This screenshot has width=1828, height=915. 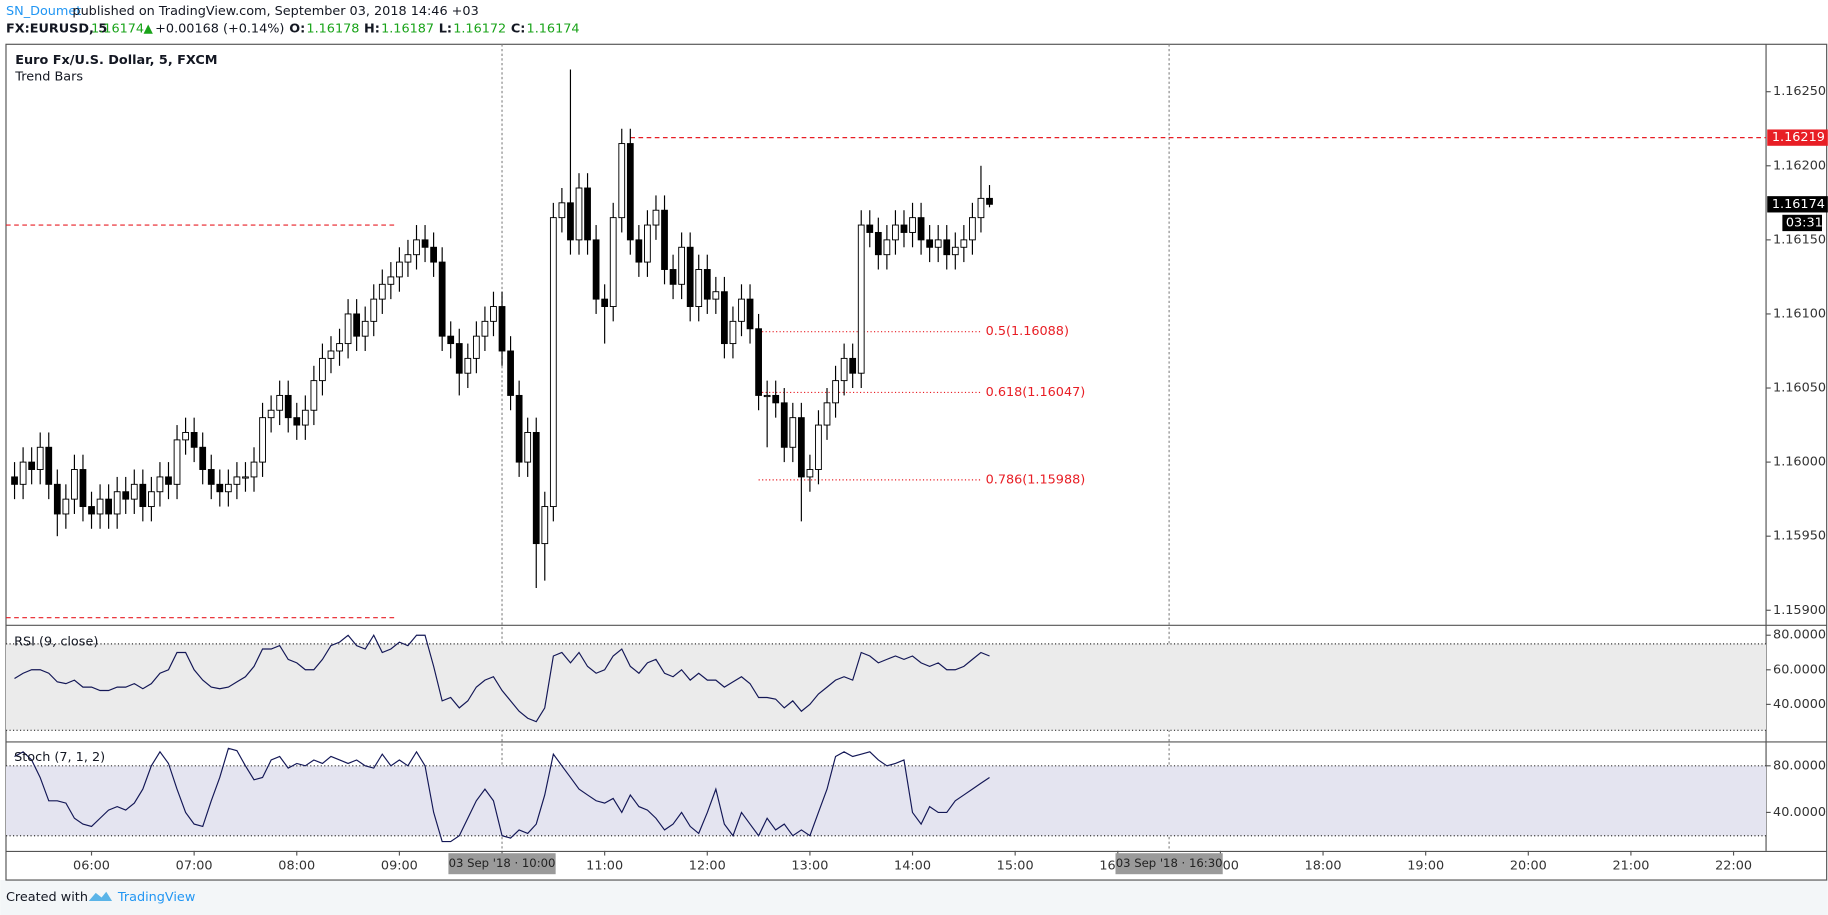 What do you see at coordinates (1799, 239) in the screenshot?
I see `y-tick-label: 1.16150` at bounding box center [1799, 239].